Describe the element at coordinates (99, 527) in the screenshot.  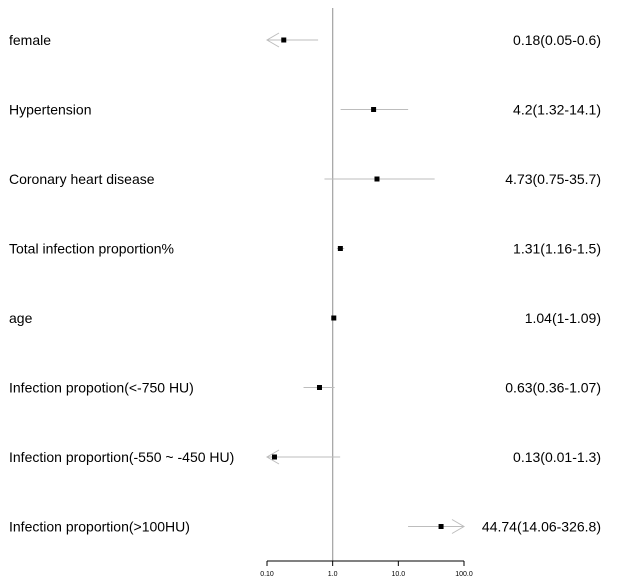
I see `row-label: Infection proportion(>100HU)` at that location.